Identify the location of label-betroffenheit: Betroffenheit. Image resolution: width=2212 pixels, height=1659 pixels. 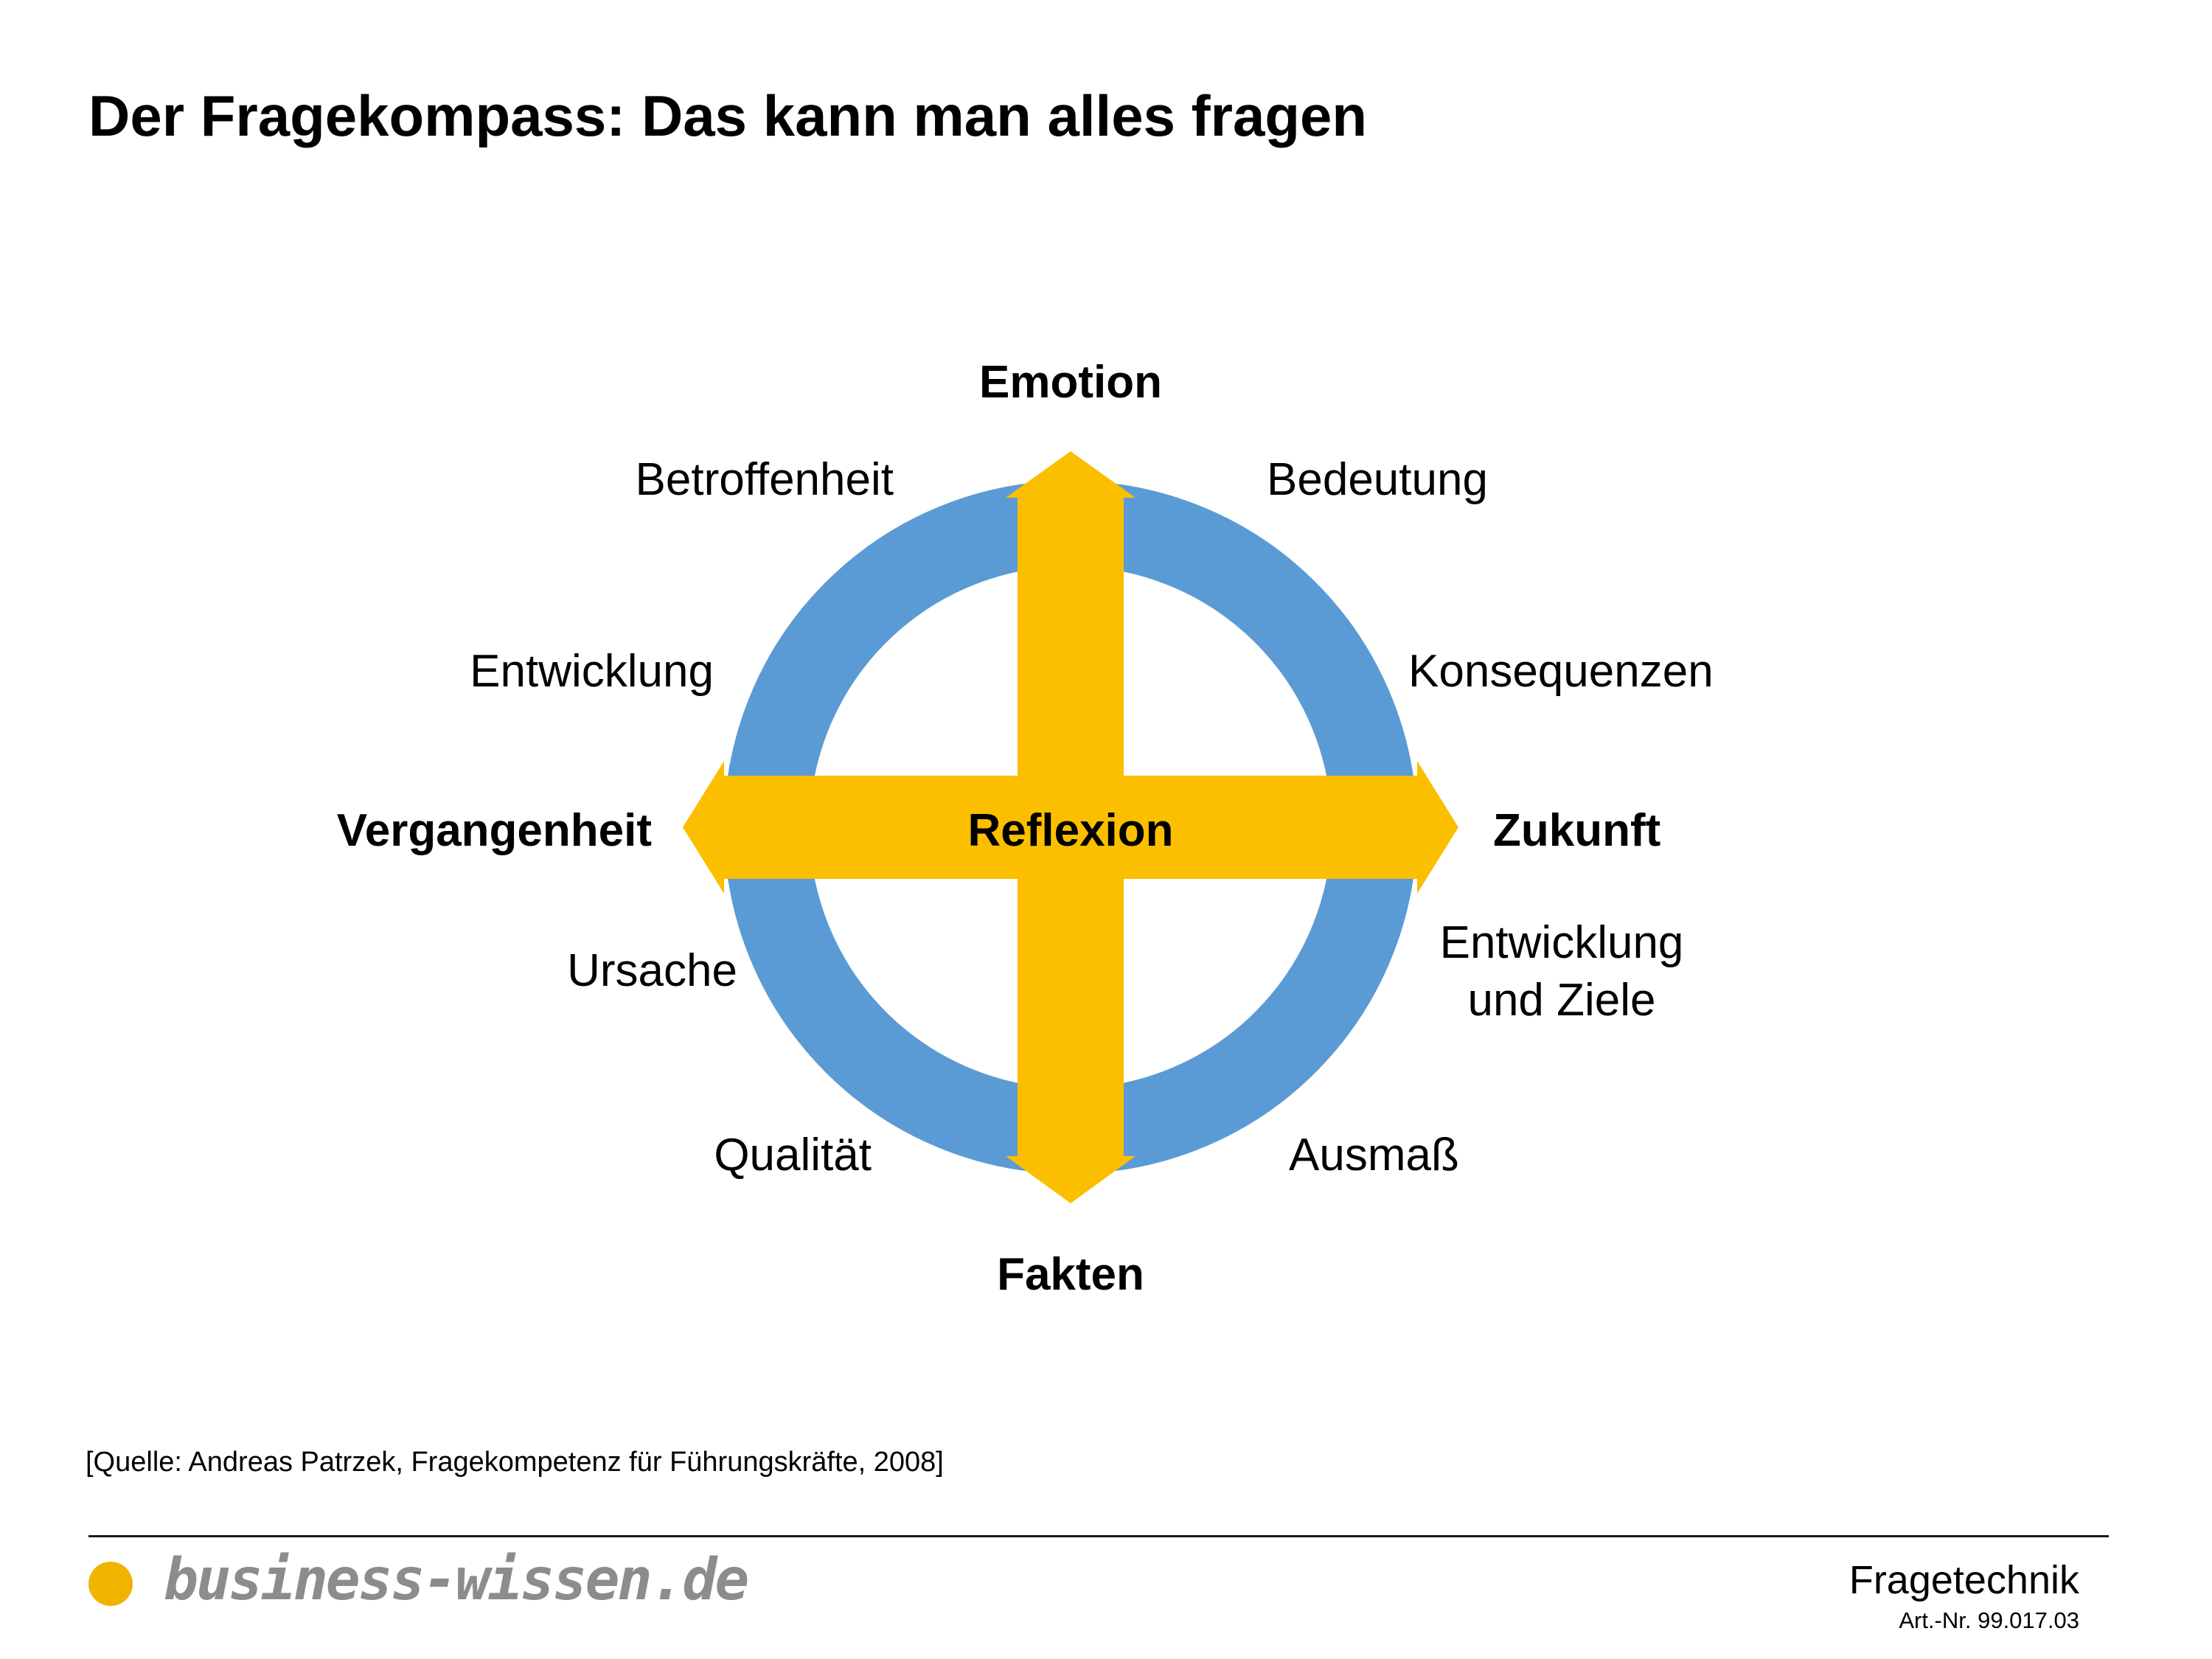
(764, 479).